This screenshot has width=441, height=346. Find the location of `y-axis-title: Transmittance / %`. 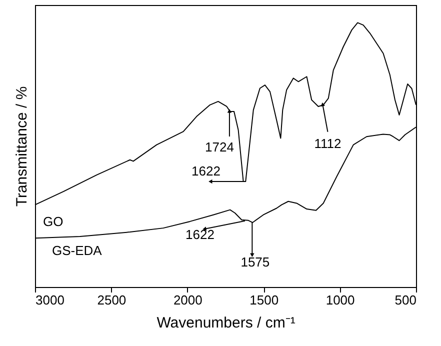

y-axis-title: Transmittance / % is located at coordinates (22, 146).